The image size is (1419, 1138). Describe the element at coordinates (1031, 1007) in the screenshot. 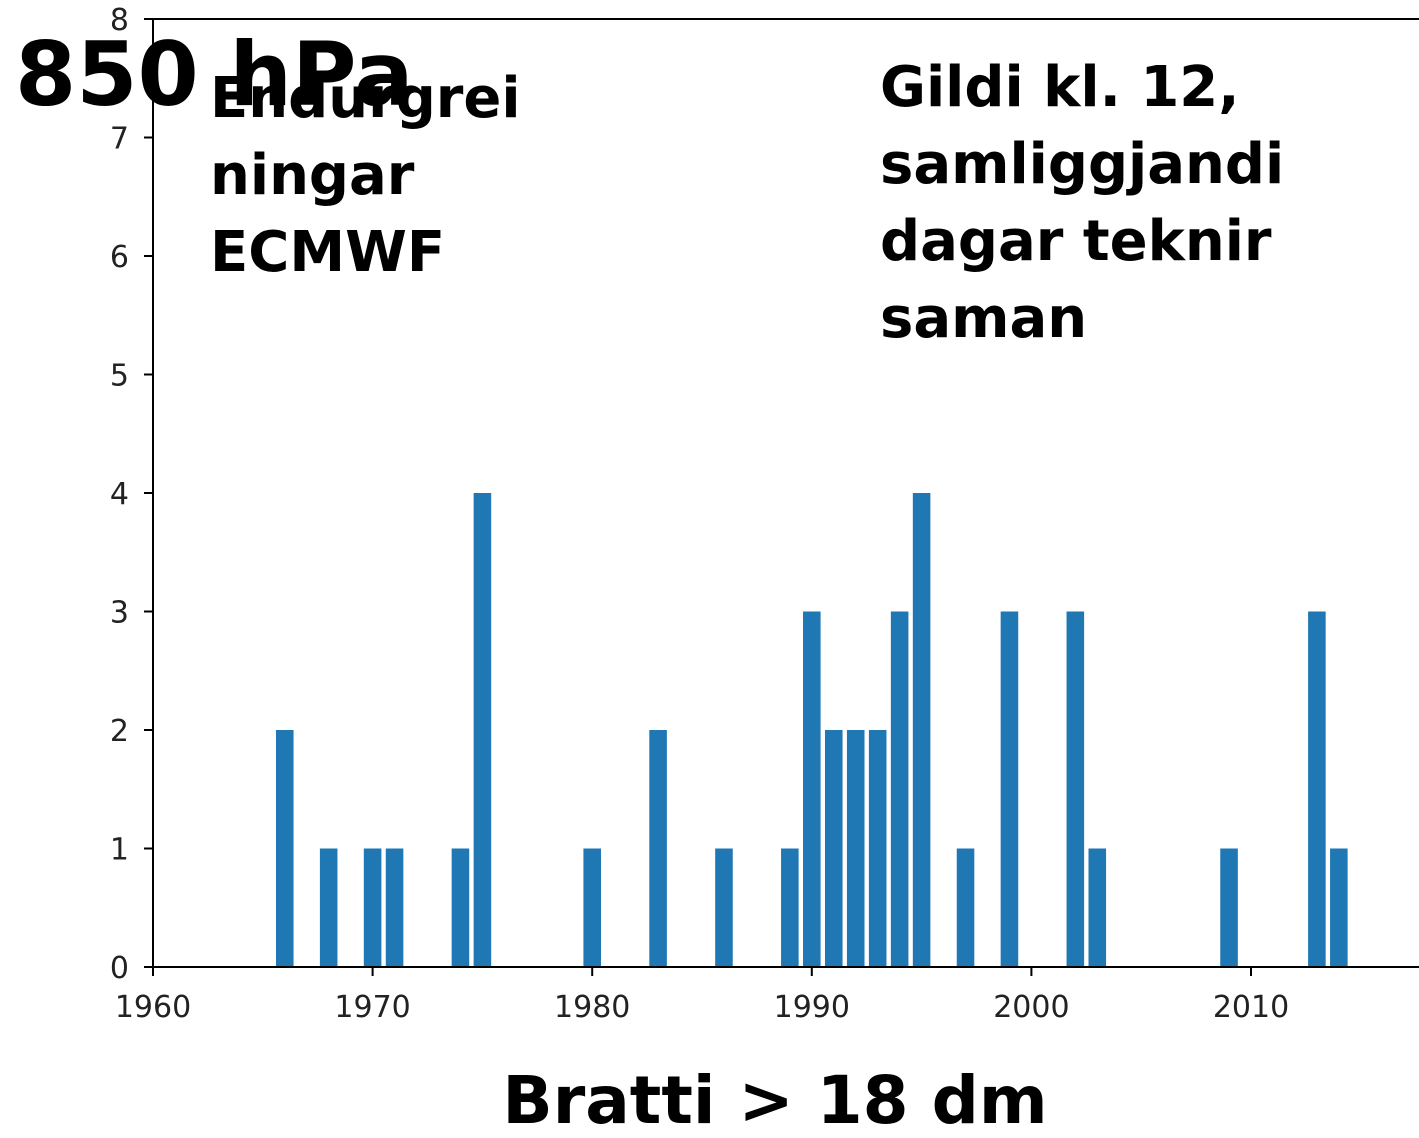

I see `x-tick-label: 2000` at that location.